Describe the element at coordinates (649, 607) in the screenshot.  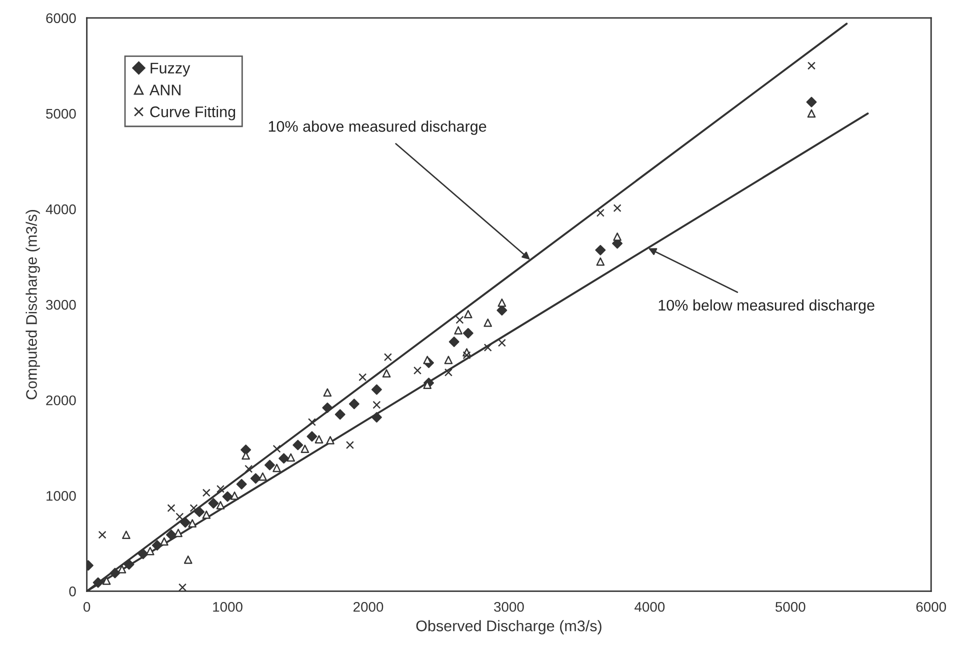
I see `x-tick-label: 4000` at that location.